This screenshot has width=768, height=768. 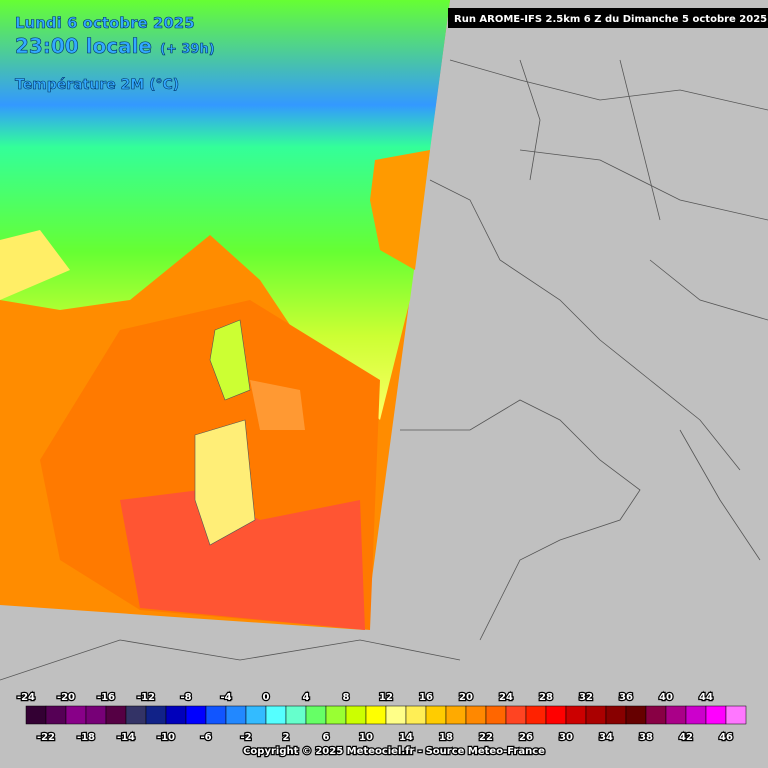 I want to click on lead-time: (+ 39h), so click(x=187, y=49).